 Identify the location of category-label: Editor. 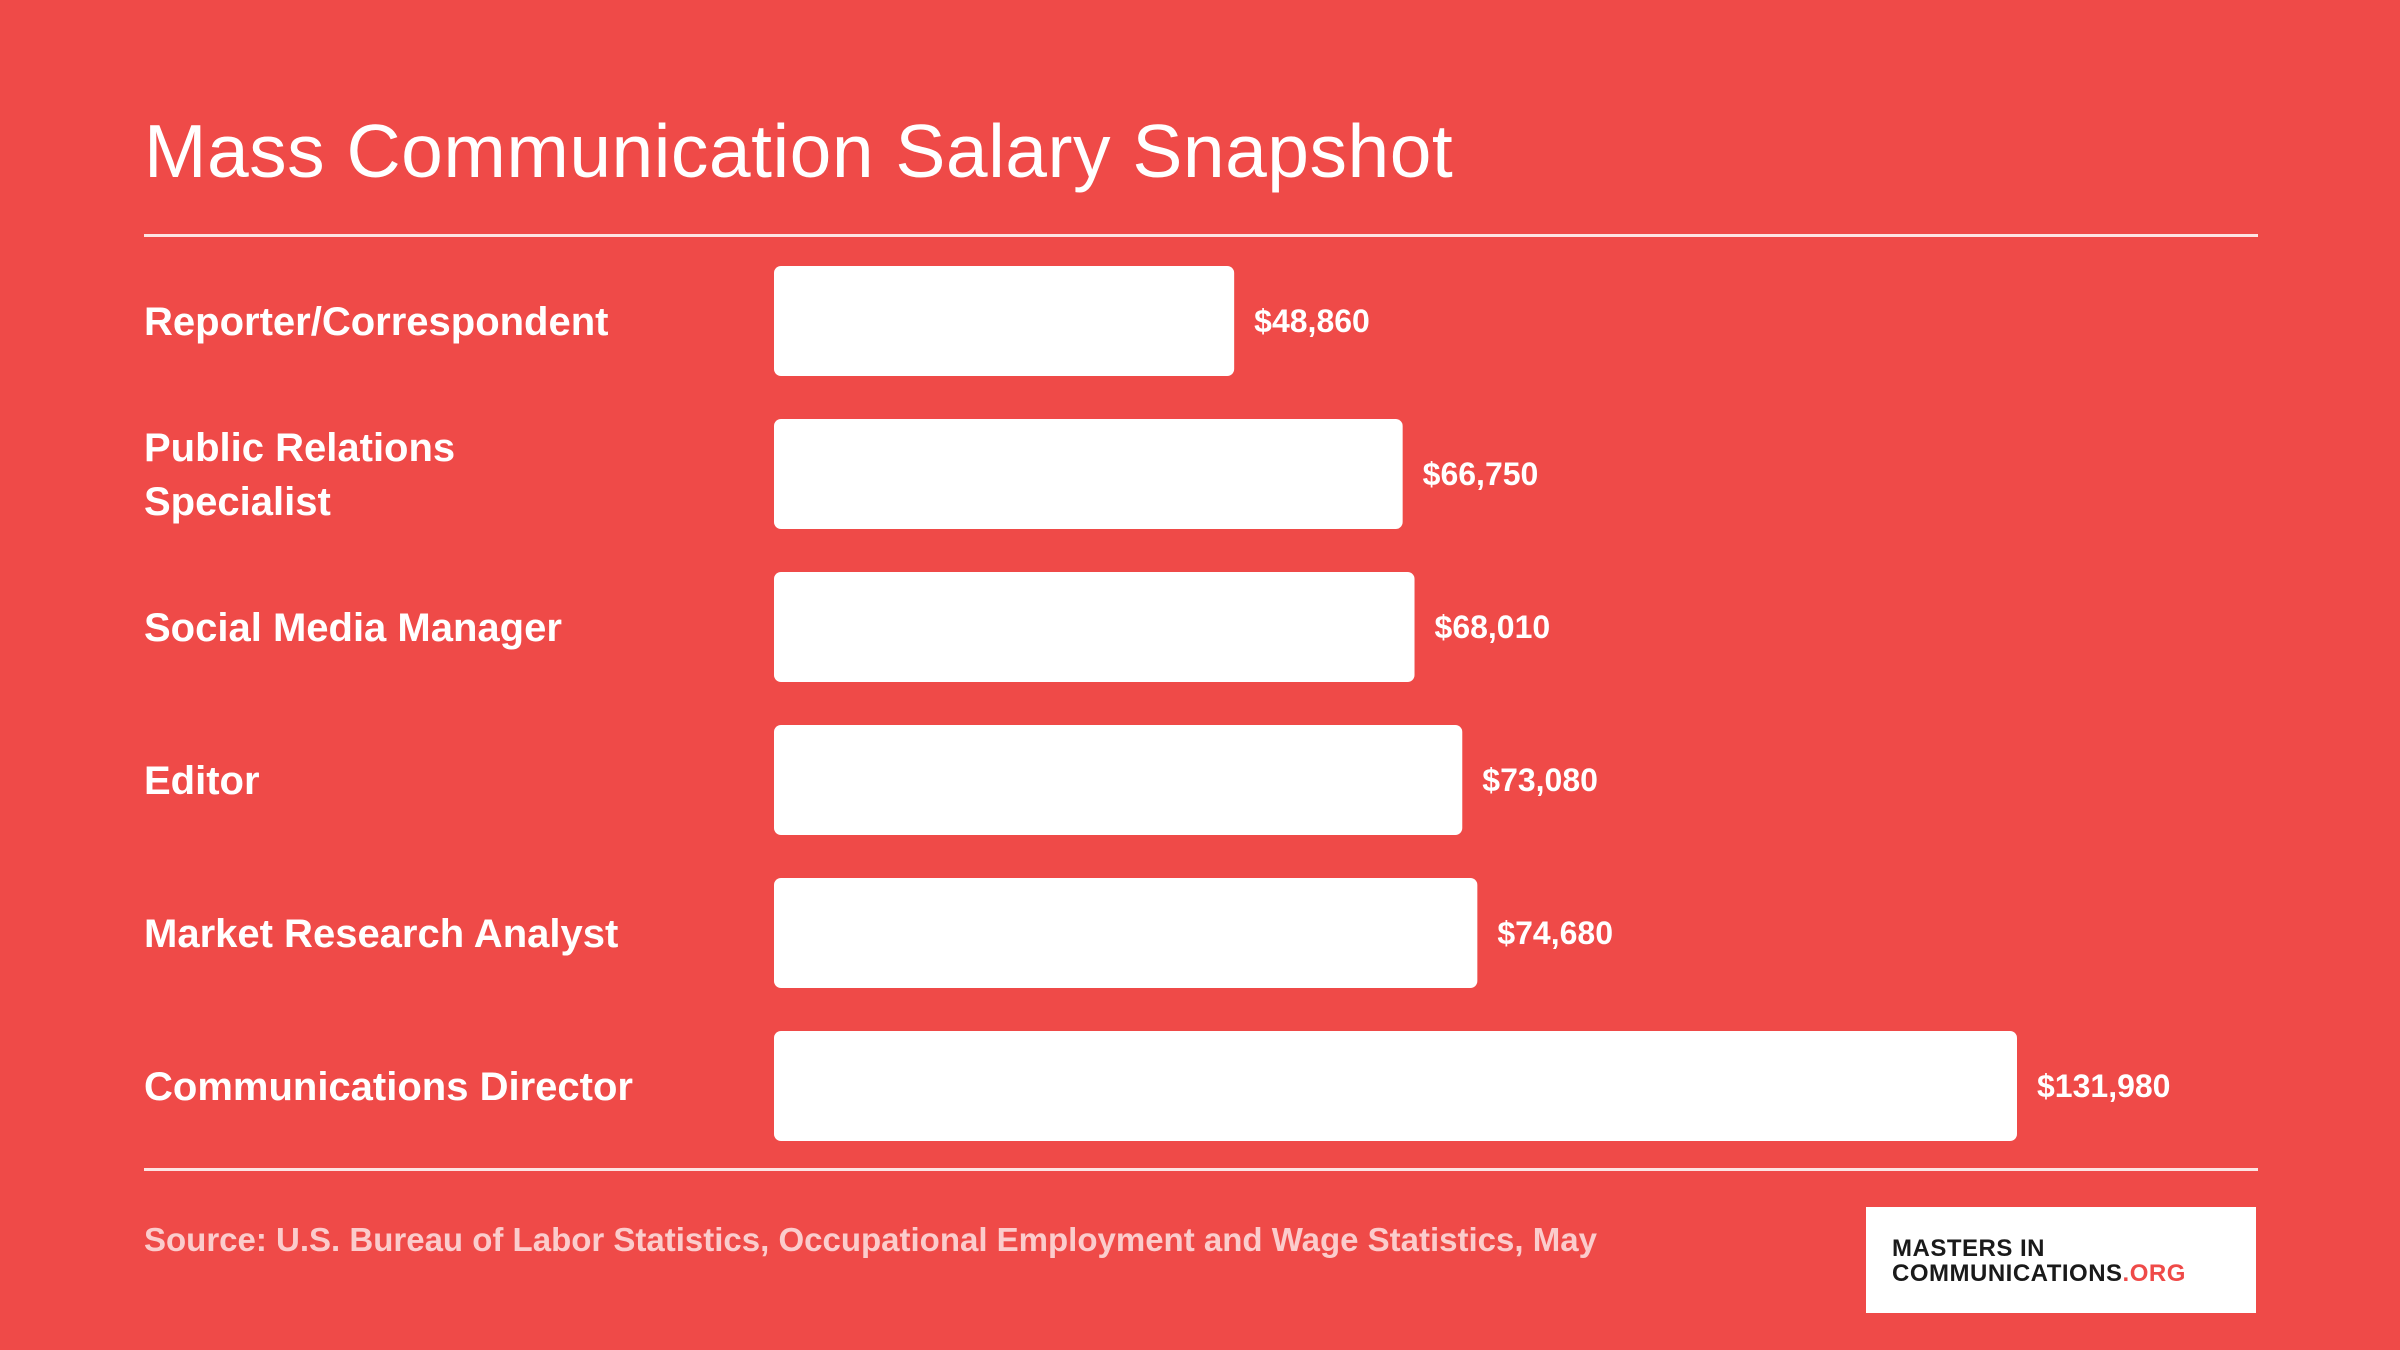
(202, 781).